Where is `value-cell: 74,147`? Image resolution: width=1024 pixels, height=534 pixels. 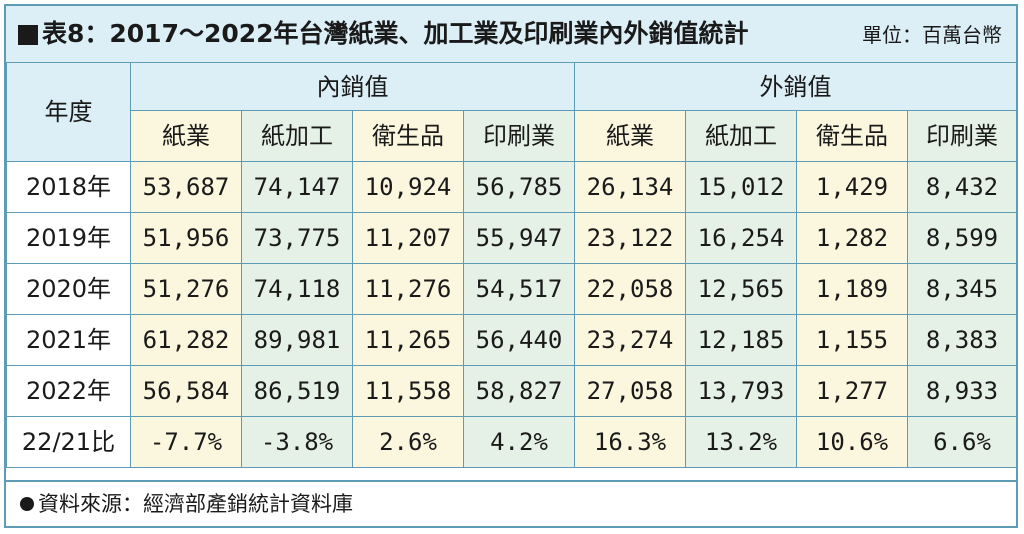 value-cell: 74,147 is located at coordinates (297, 187).